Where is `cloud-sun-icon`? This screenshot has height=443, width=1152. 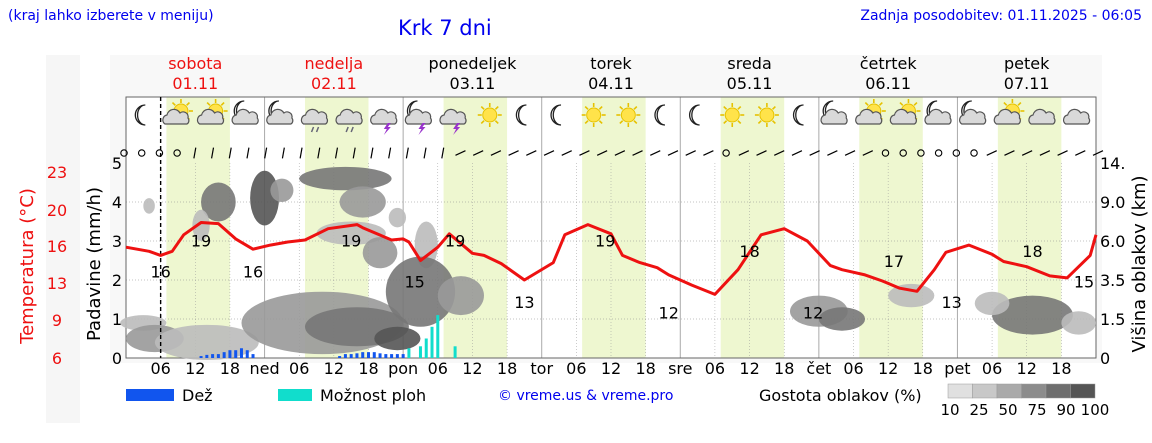 cloud-sun-icon is located at coordinates (1009, 112).